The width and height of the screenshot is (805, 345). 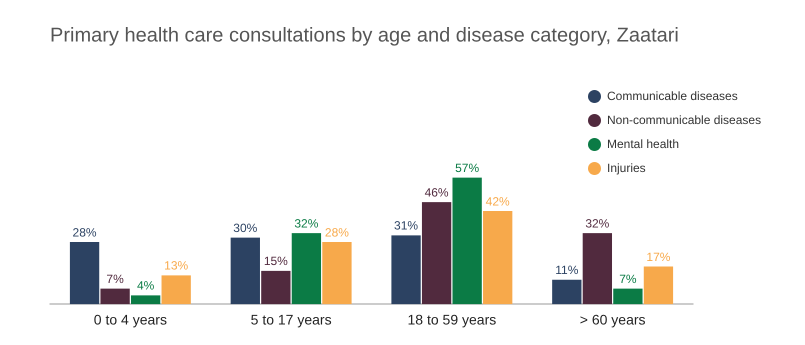 What do you see at coordinates (498, 201) in the screenshot?
I see `data-label: 42%` at bounding box center [498, 201].